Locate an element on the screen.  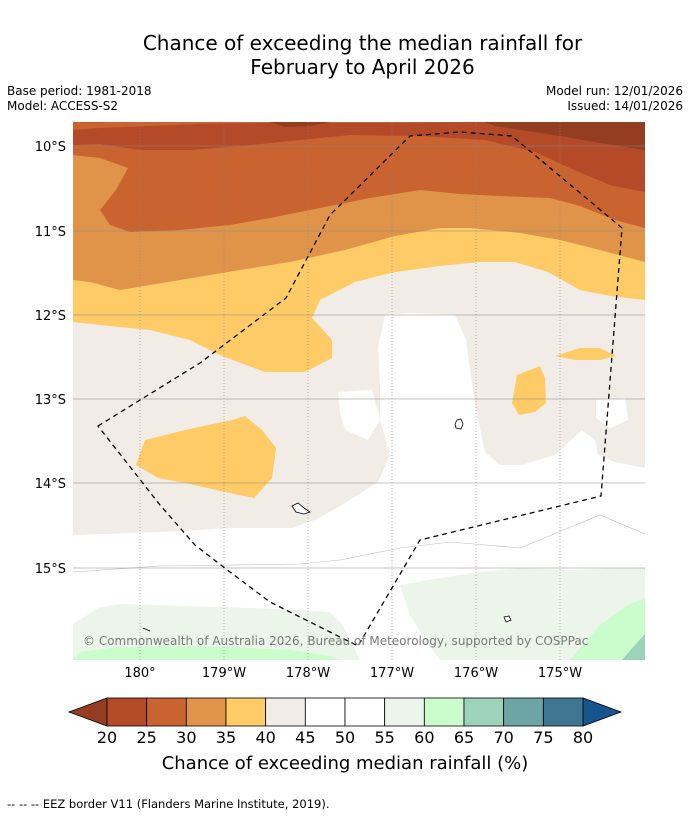
lon-label-180: 180° is located at coordinates (139, 673).